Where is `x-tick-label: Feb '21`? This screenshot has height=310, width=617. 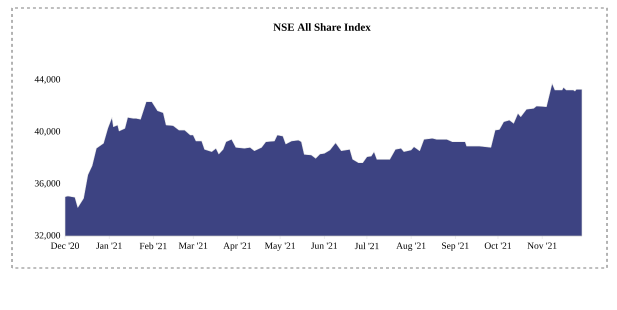
x-tick-label: Feb '21 is located at coordinates (153, 246).